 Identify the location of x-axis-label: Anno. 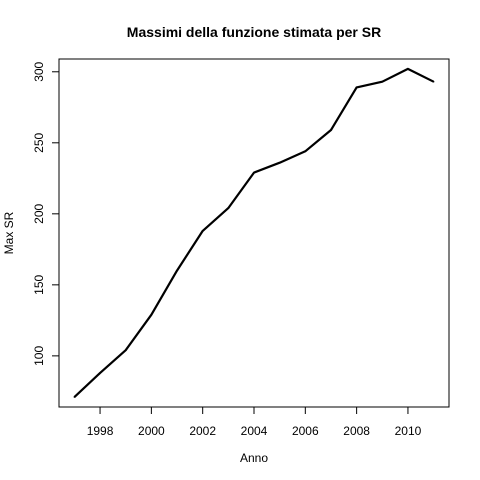
(254, 458).